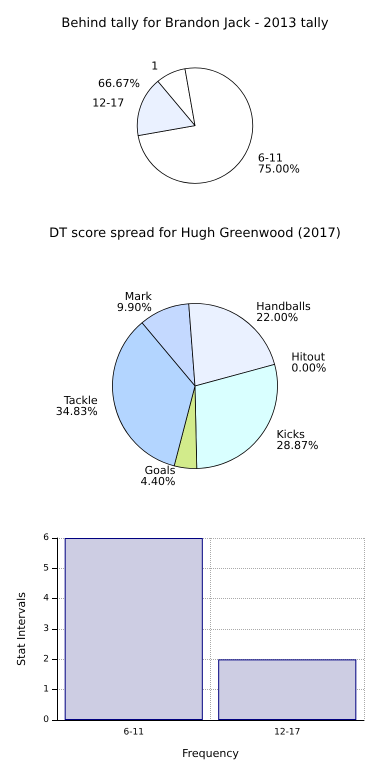 Image resolution: width=390 pixels, height=780 pixels. Describe the element at coordinates (297, 445) in the screenshot. I see `data-label: 28.87%` at that location.